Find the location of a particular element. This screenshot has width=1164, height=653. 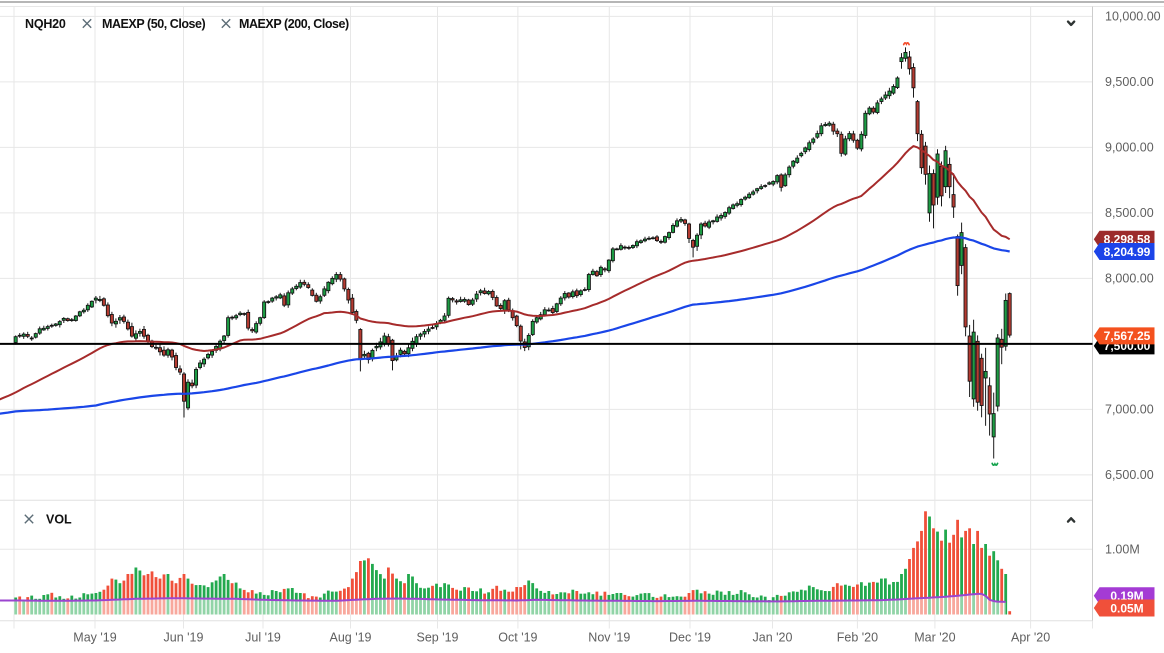

svg-text: Oct '19 is located at coordinates (517, 638).